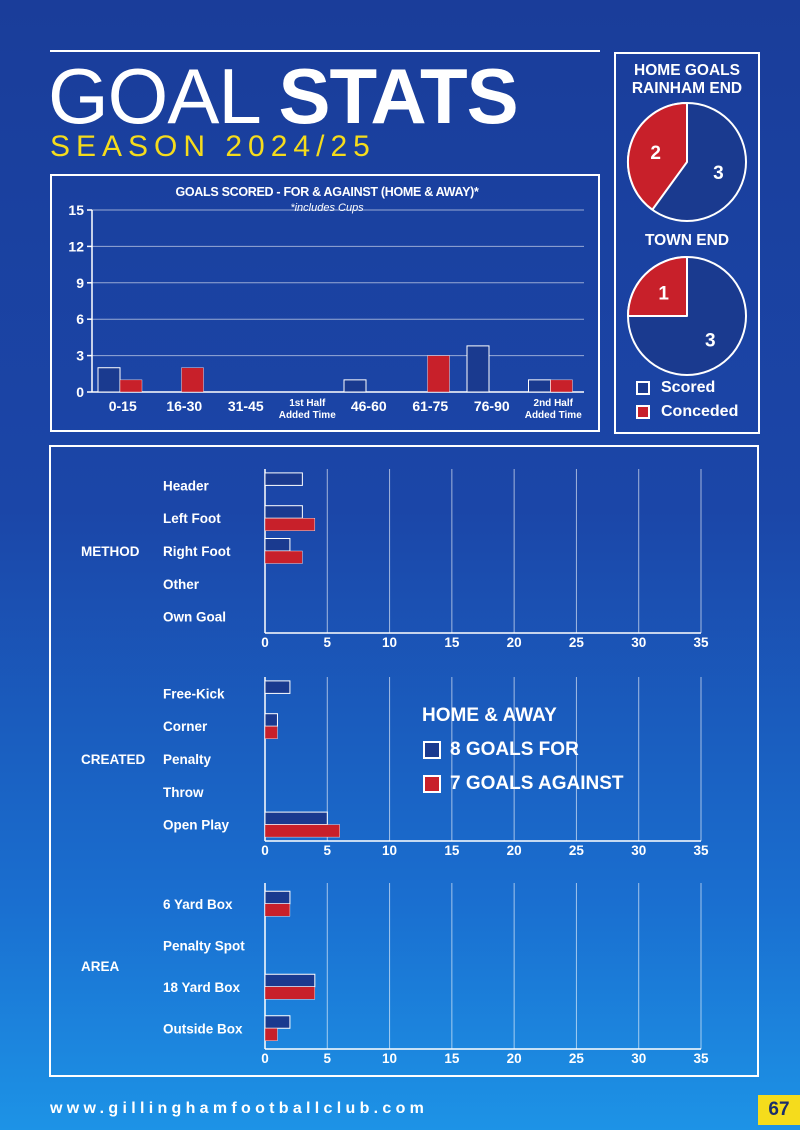 The height and width of the screenshot is (1130, 800). Describe the element at coordinates (655, 153) in the screenshot. I see `rainham-conceded-value: 2` at that location.